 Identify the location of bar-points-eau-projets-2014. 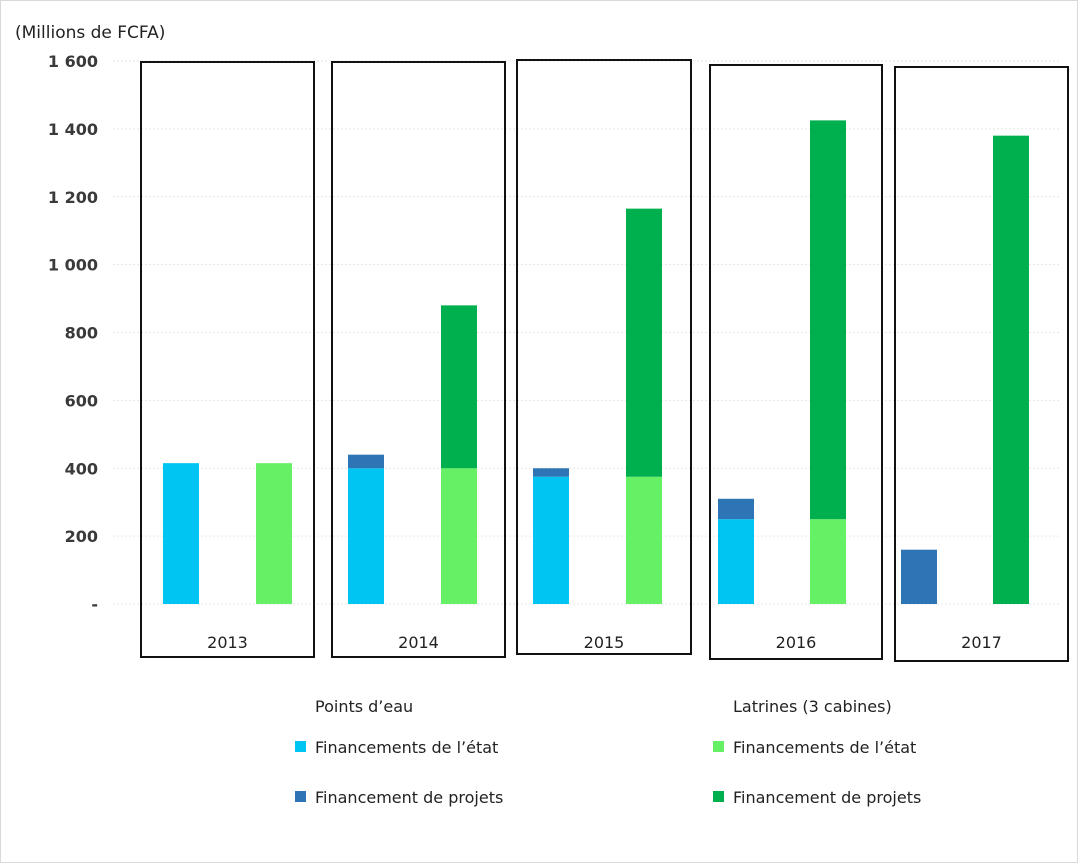
(366, 461).